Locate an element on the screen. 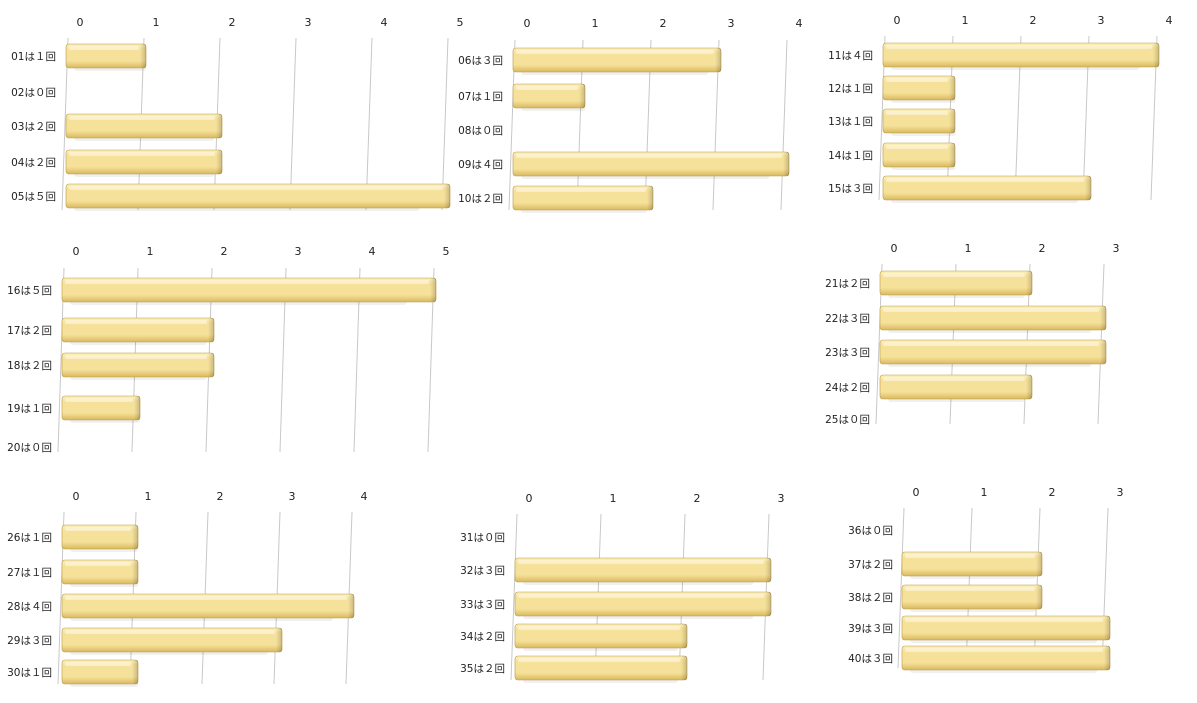 The image size is (1197, 703). category-label: 19は１回 is located at coordinates (29, 409).